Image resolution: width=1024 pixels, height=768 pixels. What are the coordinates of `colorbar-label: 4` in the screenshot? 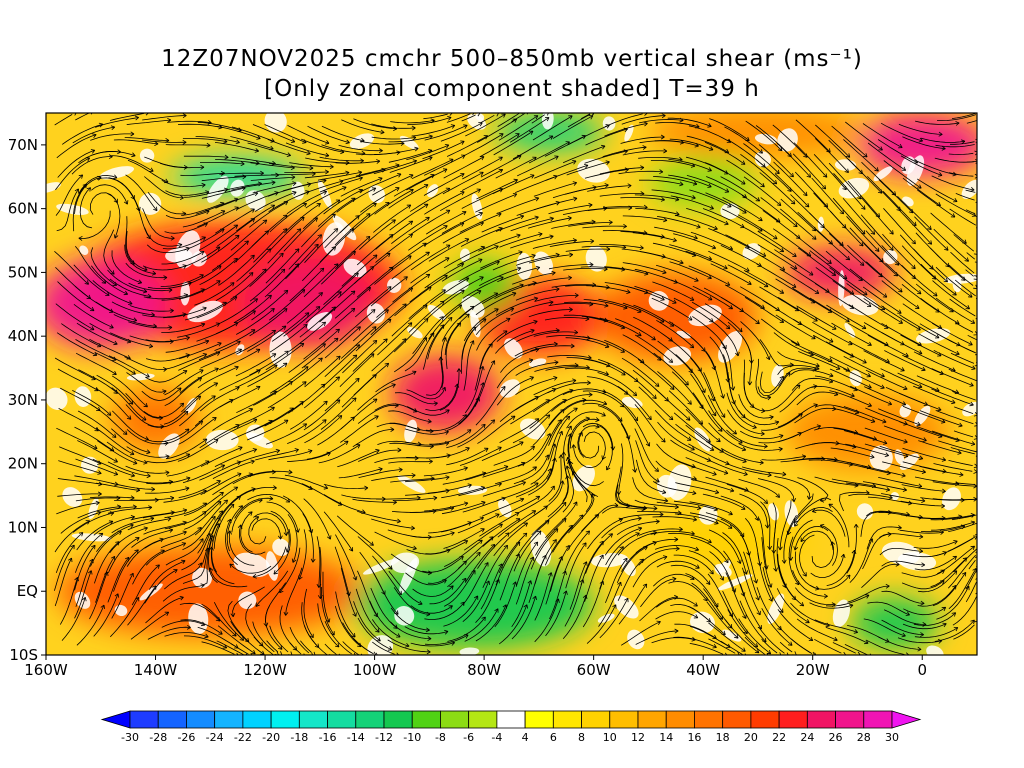 It's located at (525, 737).